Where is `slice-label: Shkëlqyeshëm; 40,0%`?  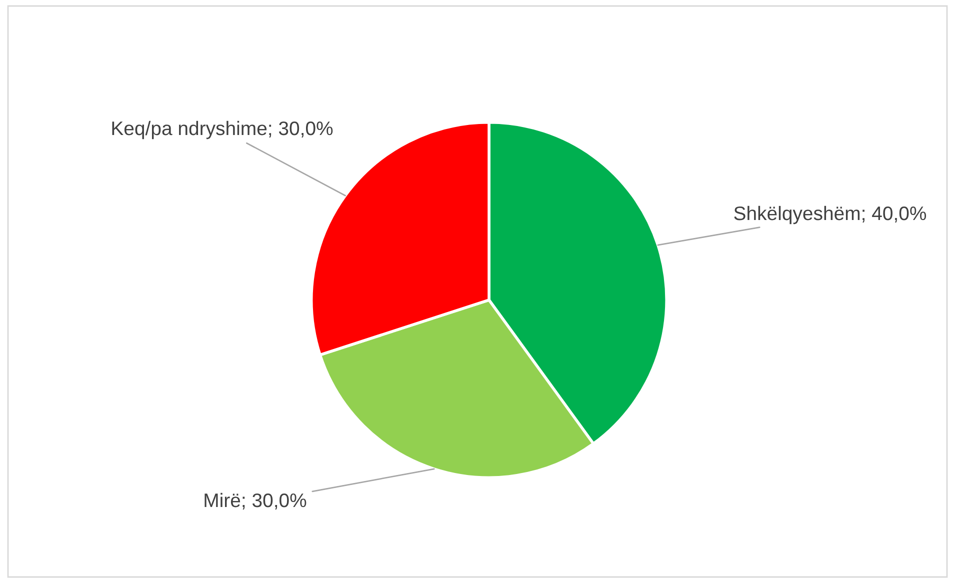 slice-label: Shkëlqyeshëm; 40,0% is located at coordinates (830, 215).